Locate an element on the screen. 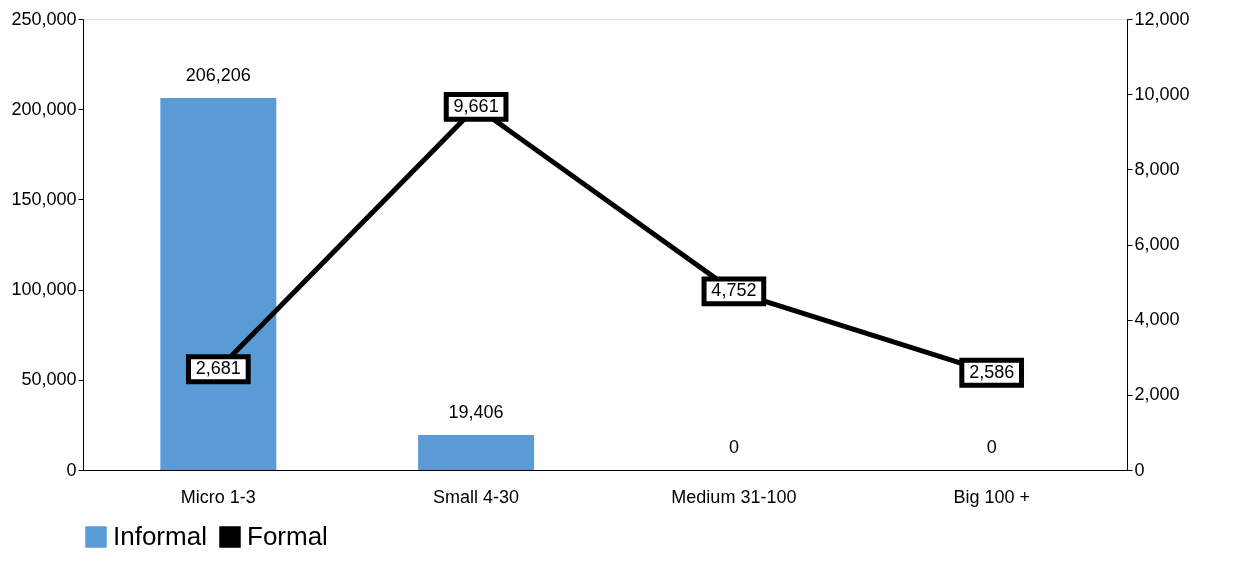 Image resolution: width=1249 pixels, height=578 pixels. y-tick-label: 0 is located at coordinates (71, 469).